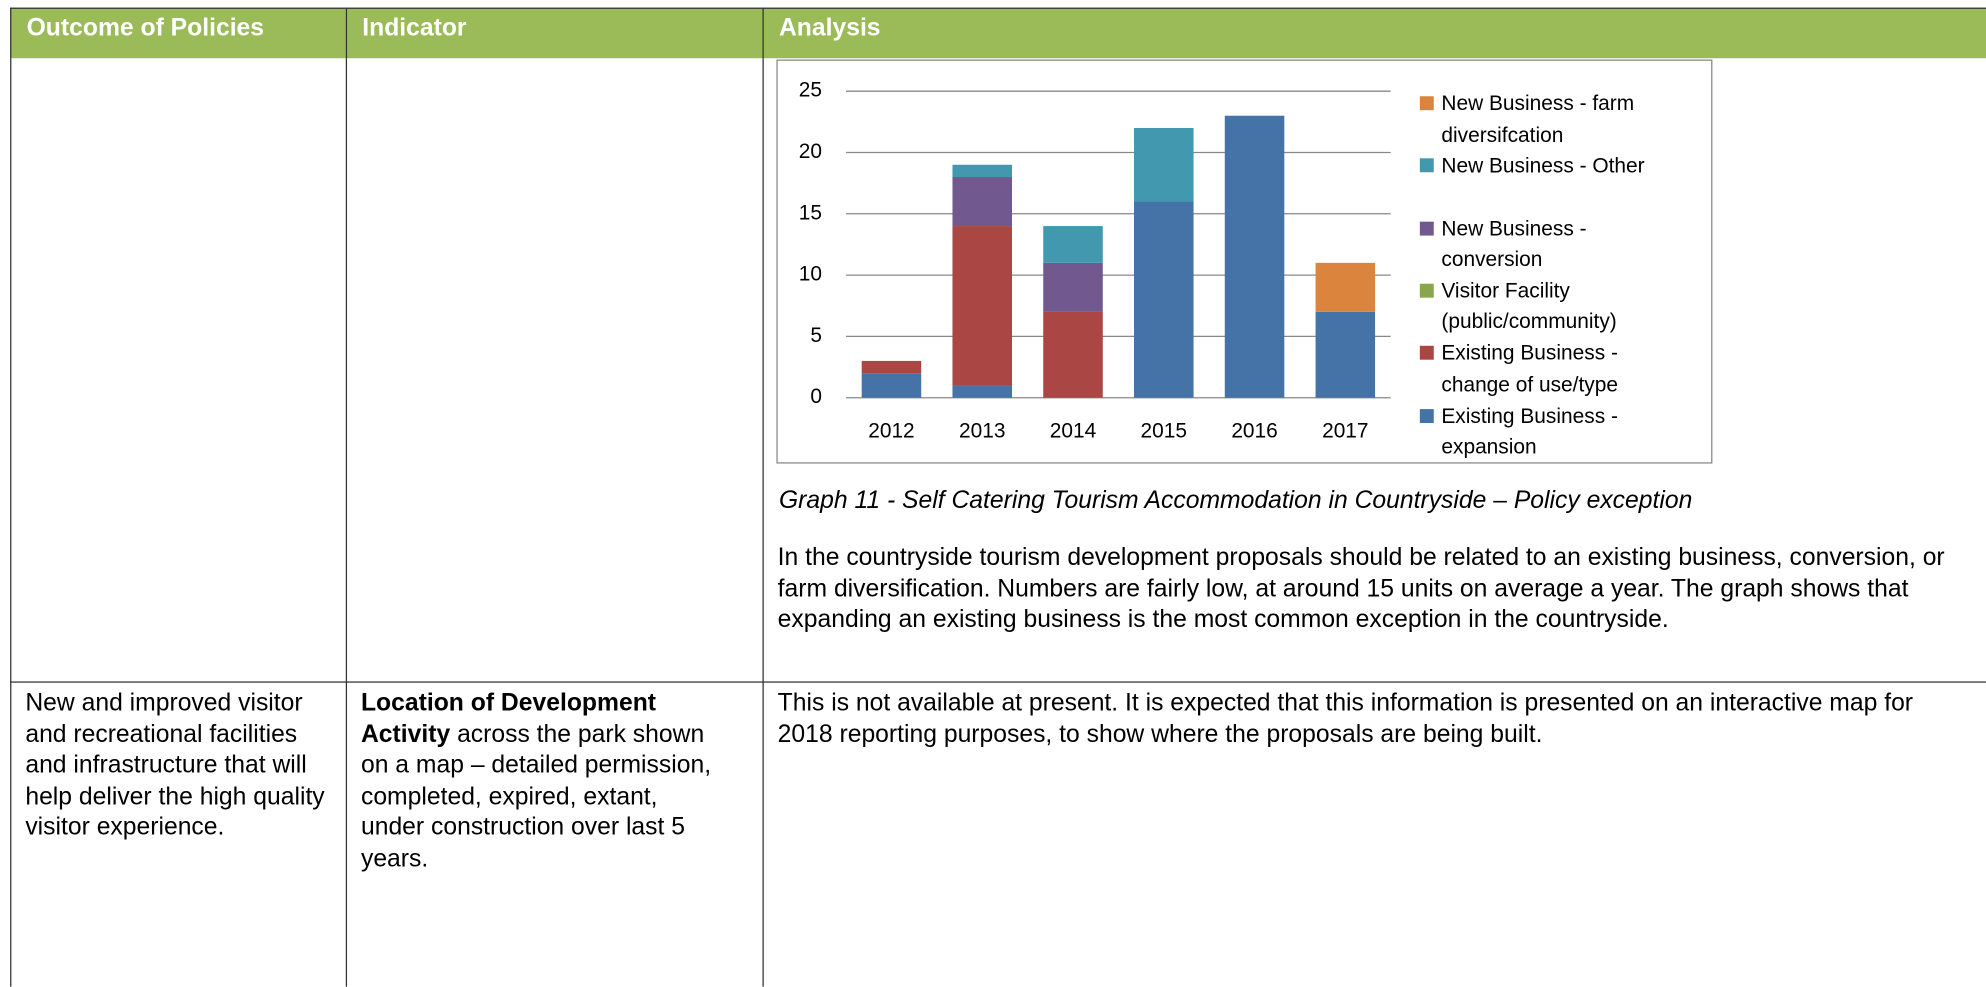 This screenshot has width=1986, height=987. I want to click on legend-label: Existing Business - expansion, so click(1529, 431).